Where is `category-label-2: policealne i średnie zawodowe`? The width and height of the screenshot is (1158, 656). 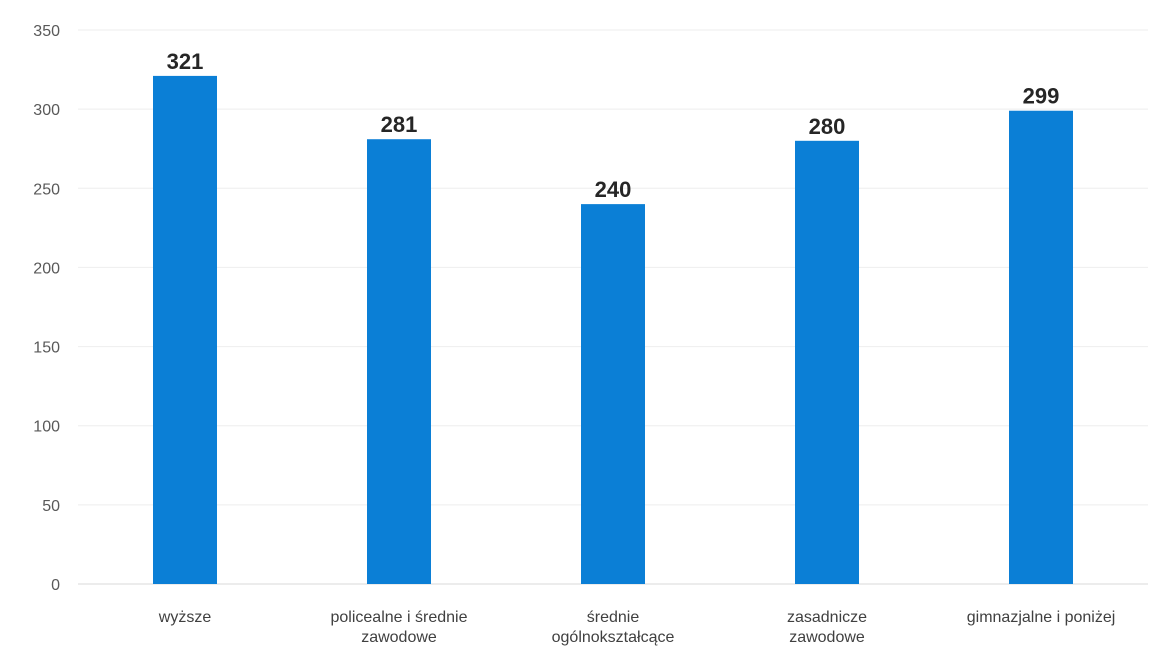 category-label-2: policealne i średnie zawodowe is located at coordinates (399, 627).